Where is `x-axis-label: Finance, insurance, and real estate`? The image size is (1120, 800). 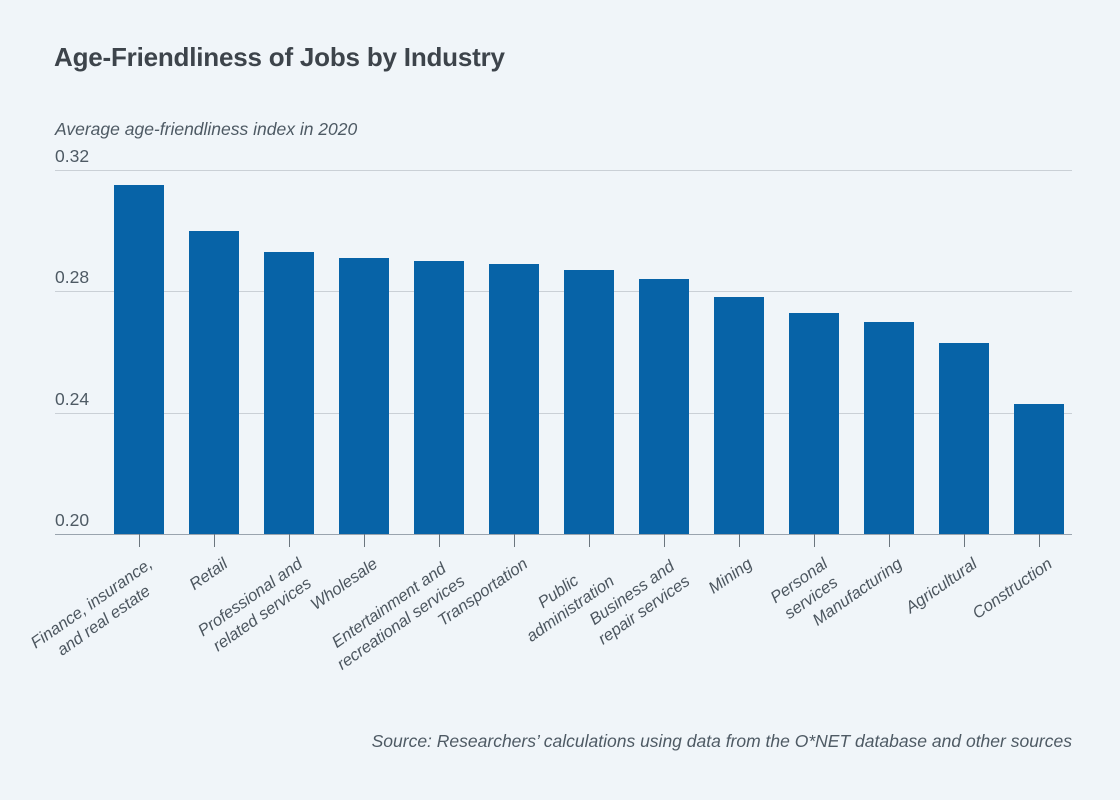
x-axis-label: Finance, insurance, and real estate is located at coordinates (91, 607).